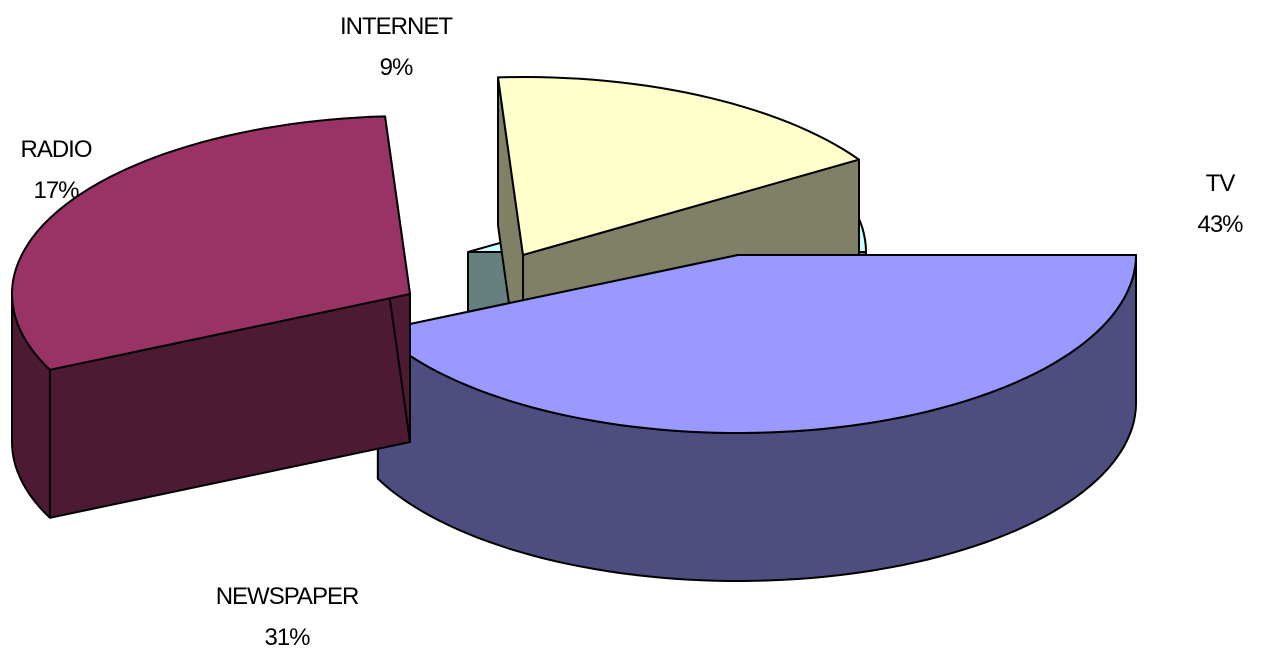 This screenshot has width=1266, height=659. I want to click on slice-label-newspaper: NEWSPAPER, so click(287, 596).